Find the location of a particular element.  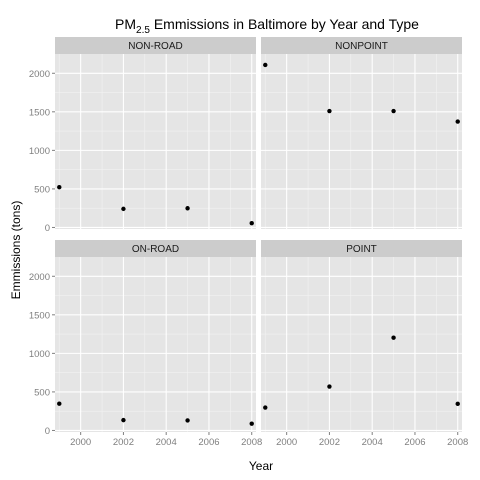

facet-strip-label: NONPOINT is located at coordinates (361, 46).